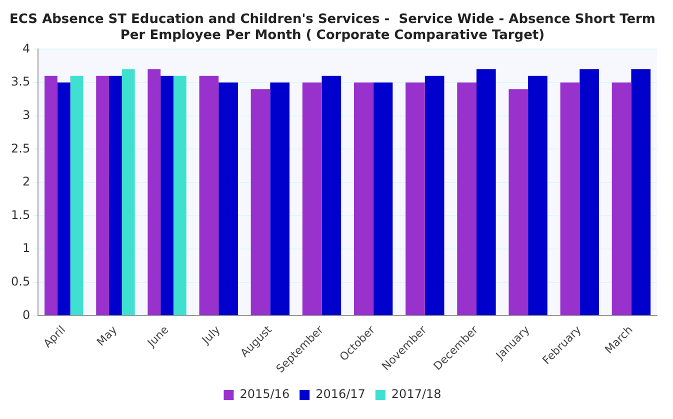 This screenshot has width=673, height=419. Describe the element at coordinates (20, 148) in the screenshot. I see `y-tick-label: 2.5` at that location.